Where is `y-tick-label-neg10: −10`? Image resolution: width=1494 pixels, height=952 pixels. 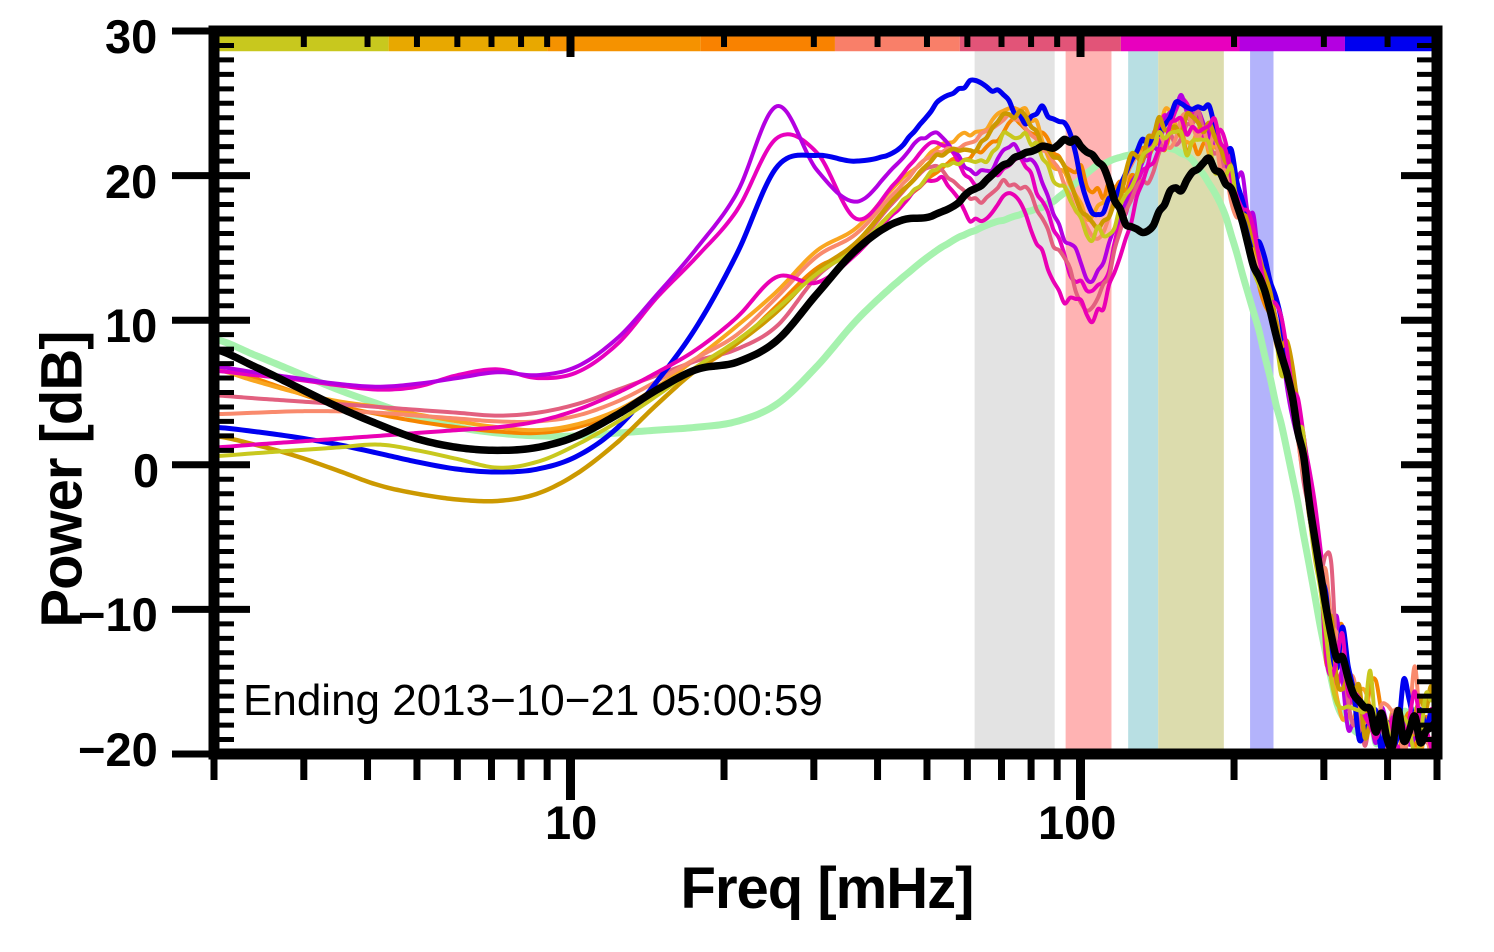 y-tick-label-neg10: −10 is located at coordinates (118, 614).